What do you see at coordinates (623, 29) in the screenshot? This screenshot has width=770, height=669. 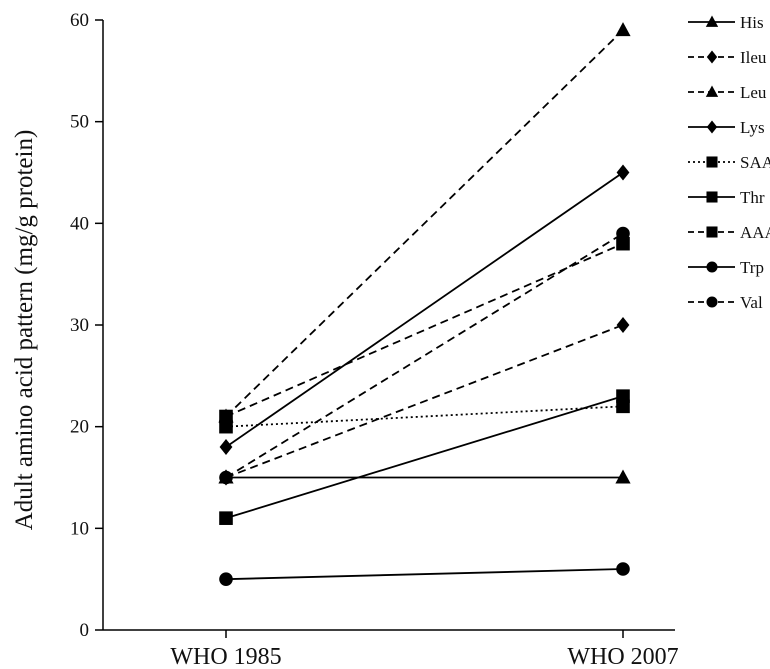 I see `data-point-leu` at bounding box center [623, 29].